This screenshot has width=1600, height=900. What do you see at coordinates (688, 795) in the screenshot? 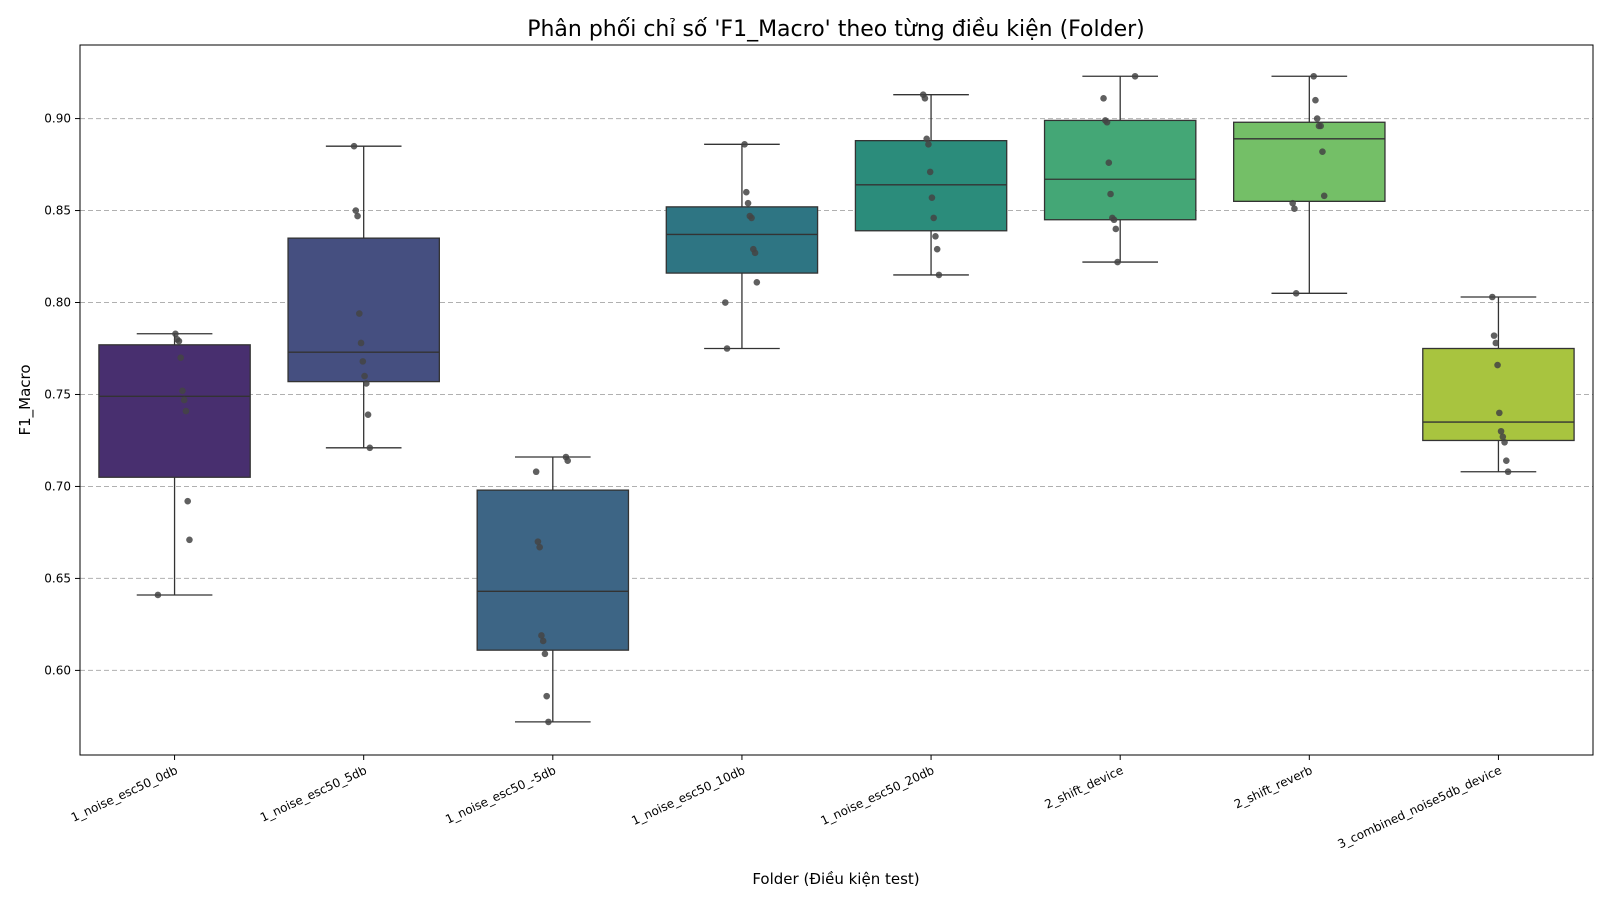
I see `x-tick-label: 1_noise_esc50_10db` at bounding box center [688, 795].